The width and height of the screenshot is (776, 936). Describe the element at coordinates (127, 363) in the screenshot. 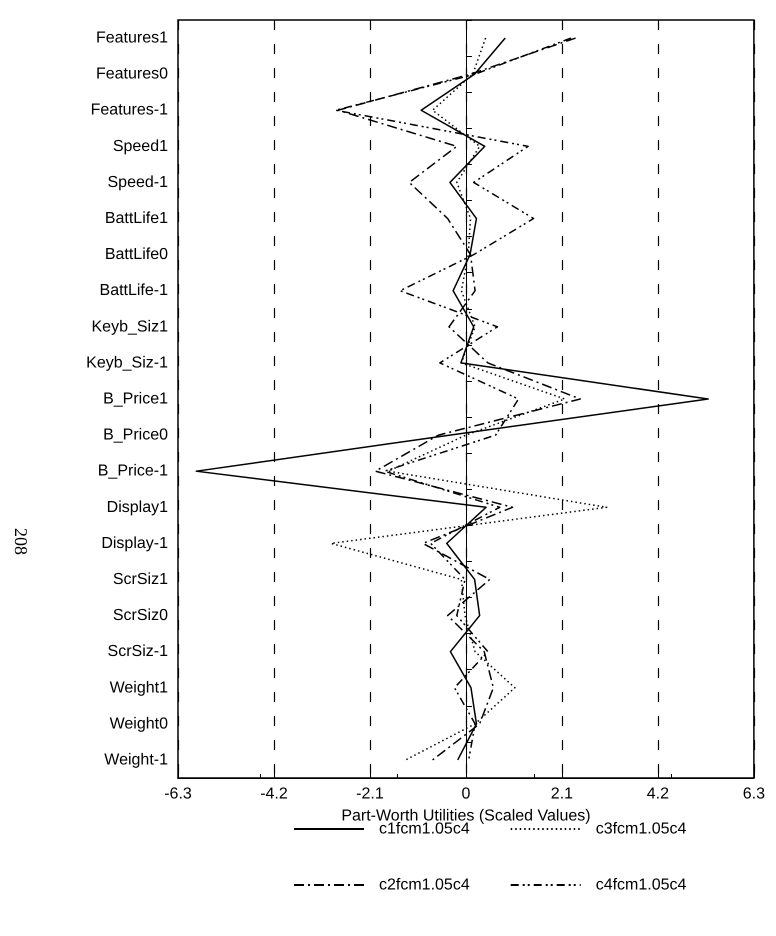

I see `y-tick-label: Keyb_Siz-1` at that location.